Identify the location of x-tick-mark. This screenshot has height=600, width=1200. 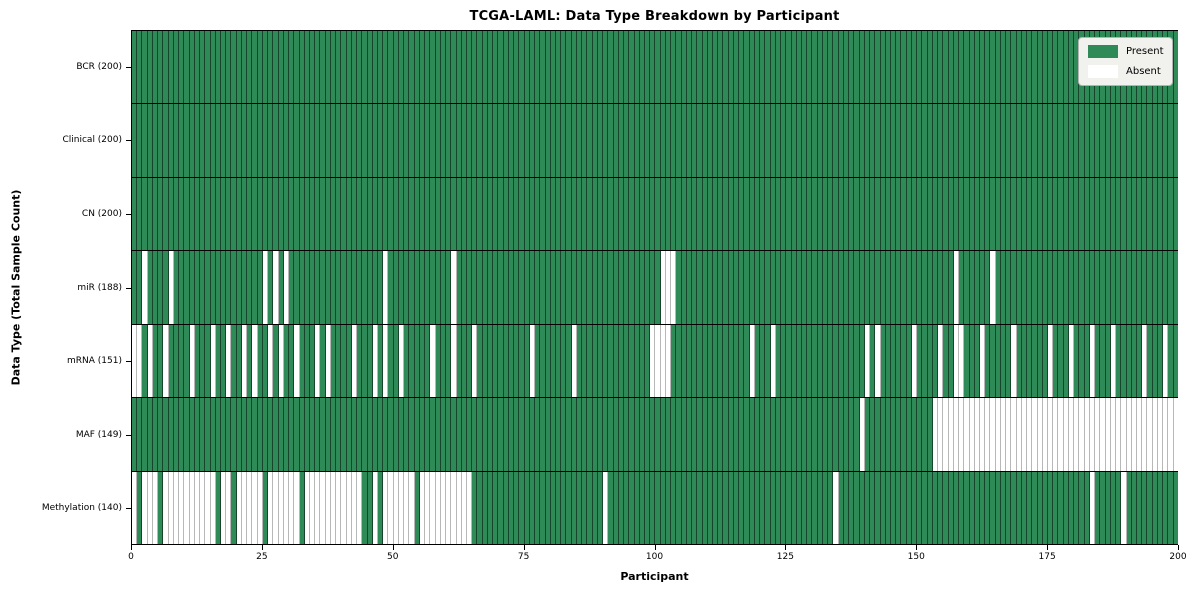
(262, 547).